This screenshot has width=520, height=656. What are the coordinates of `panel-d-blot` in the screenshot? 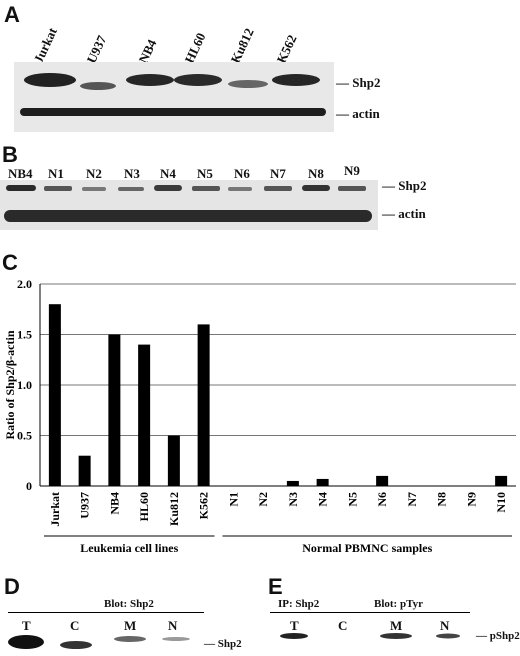 It's located at (99, 642).